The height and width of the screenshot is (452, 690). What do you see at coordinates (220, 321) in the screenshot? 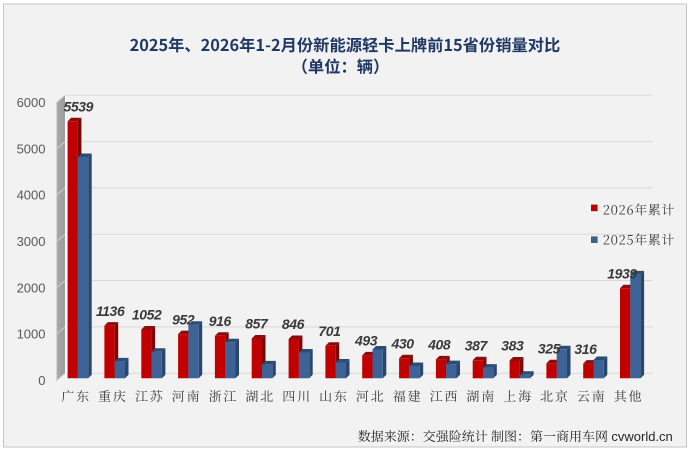
I see `svg-text: 916` at bounding box center [220, 321].